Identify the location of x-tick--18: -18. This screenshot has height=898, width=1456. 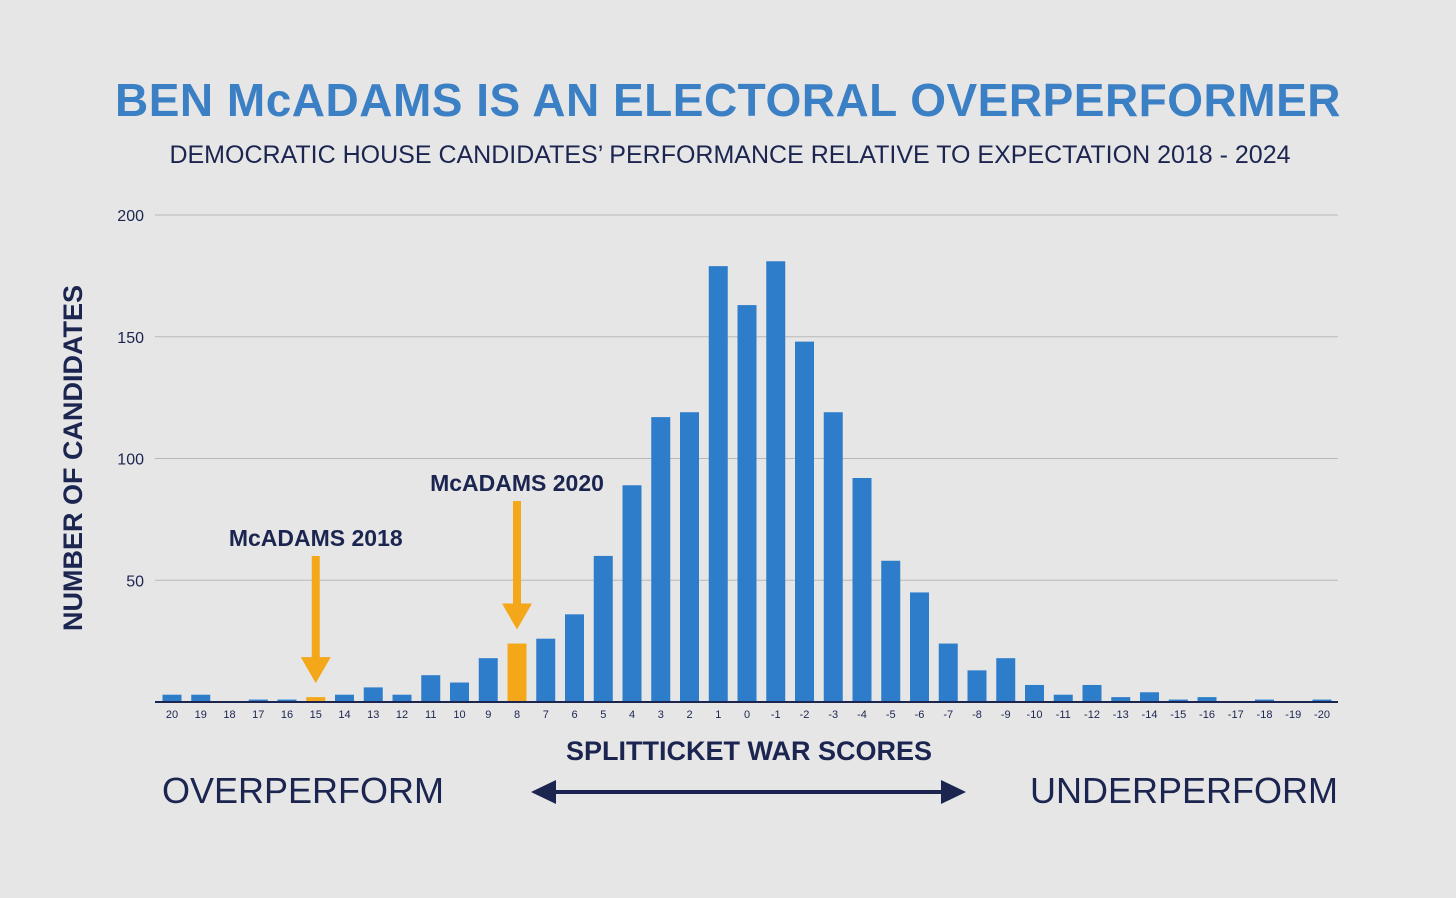
(1265, 715).